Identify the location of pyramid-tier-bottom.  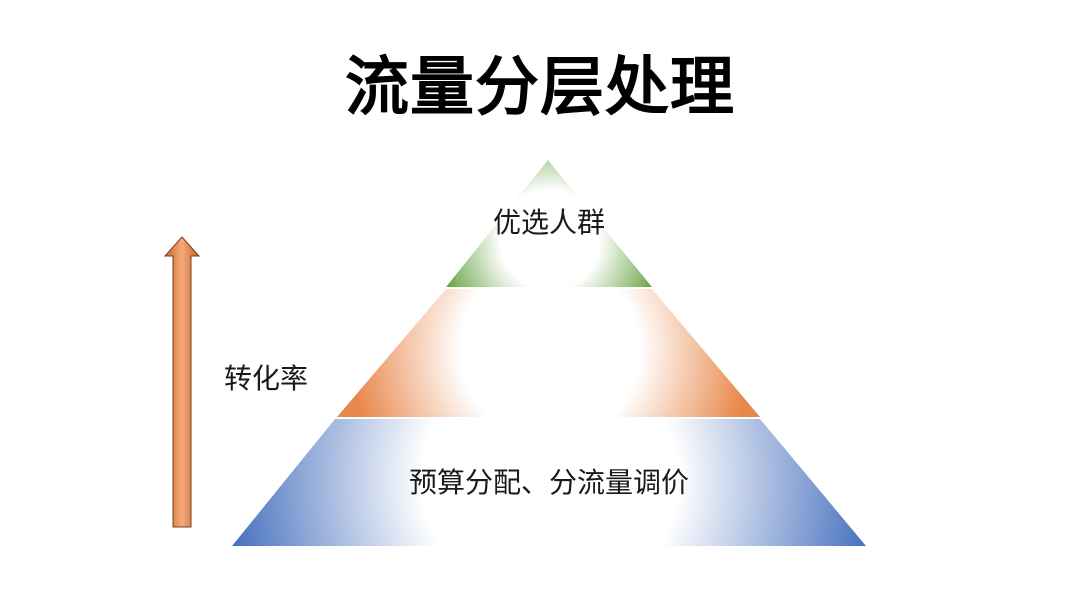
(549, 482).